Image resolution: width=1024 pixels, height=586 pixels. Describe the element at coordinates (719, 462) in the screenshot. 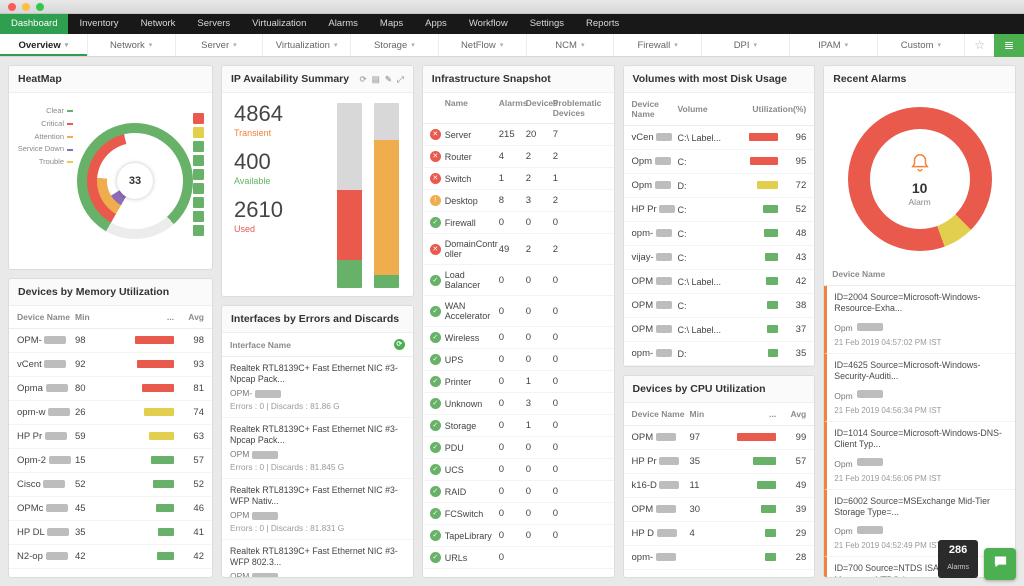

I see `table-row: HP Pr 35 57` at that location.